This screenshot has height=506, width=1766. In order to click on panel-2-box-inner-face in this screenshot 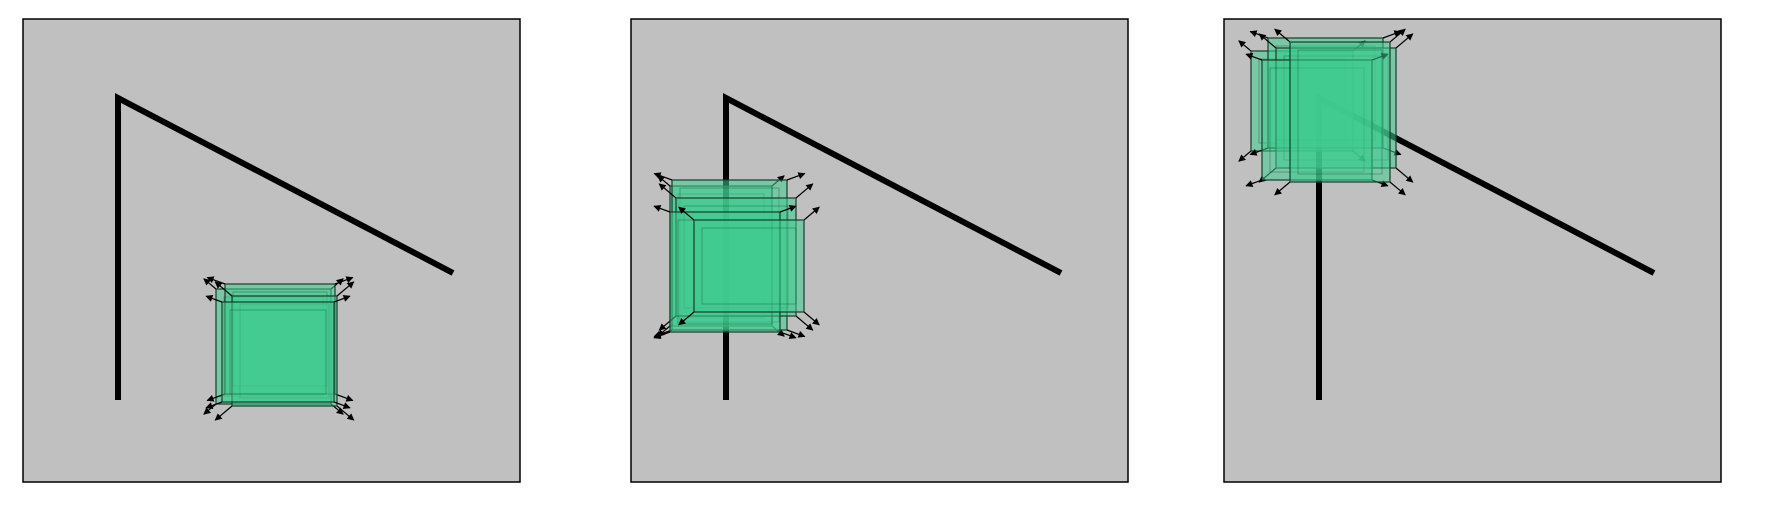, I will do `click(749, 266)`.